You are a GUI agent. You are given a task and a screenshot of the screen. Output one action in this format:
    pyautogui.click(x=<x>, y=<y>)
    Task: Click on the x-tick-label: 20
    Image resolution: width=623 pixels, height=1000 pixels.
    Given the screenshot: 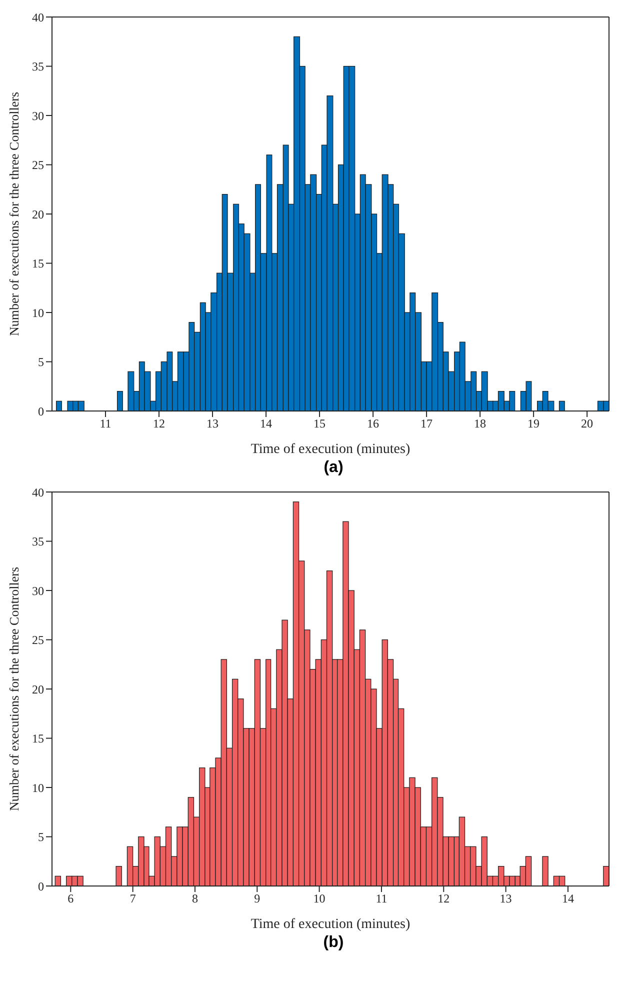 What is the action you would take?
    pyautogui.click(x=587, y=423)
    